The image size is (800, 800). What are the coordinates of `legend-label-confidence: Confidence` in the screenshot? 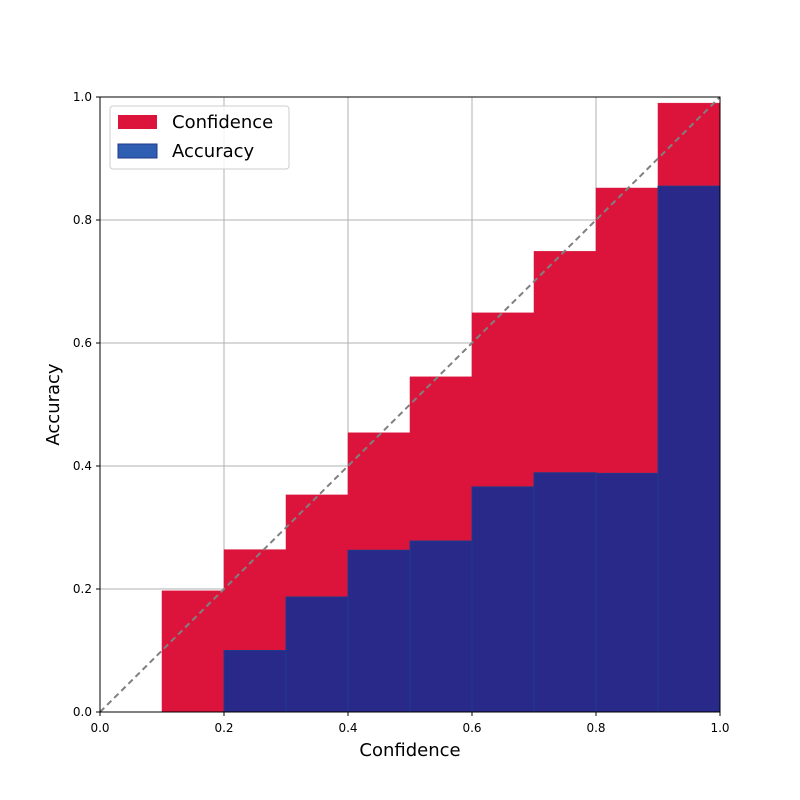 It's located at (222, 122).